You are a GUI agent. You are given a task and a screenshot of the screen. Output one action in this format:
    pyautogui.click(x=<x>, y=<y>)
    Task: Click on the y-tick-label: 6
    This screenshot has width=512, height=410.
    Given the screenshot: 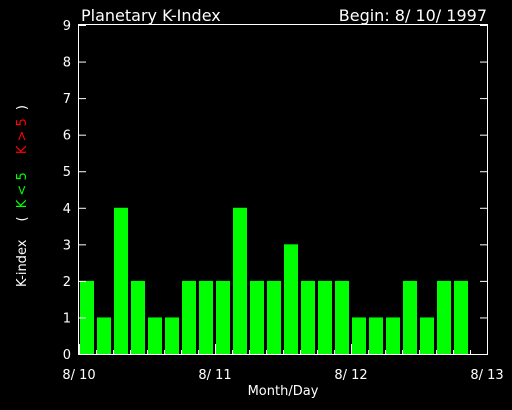 What is the action you would take?
    pyautogui.click(x=67, y=136)
    